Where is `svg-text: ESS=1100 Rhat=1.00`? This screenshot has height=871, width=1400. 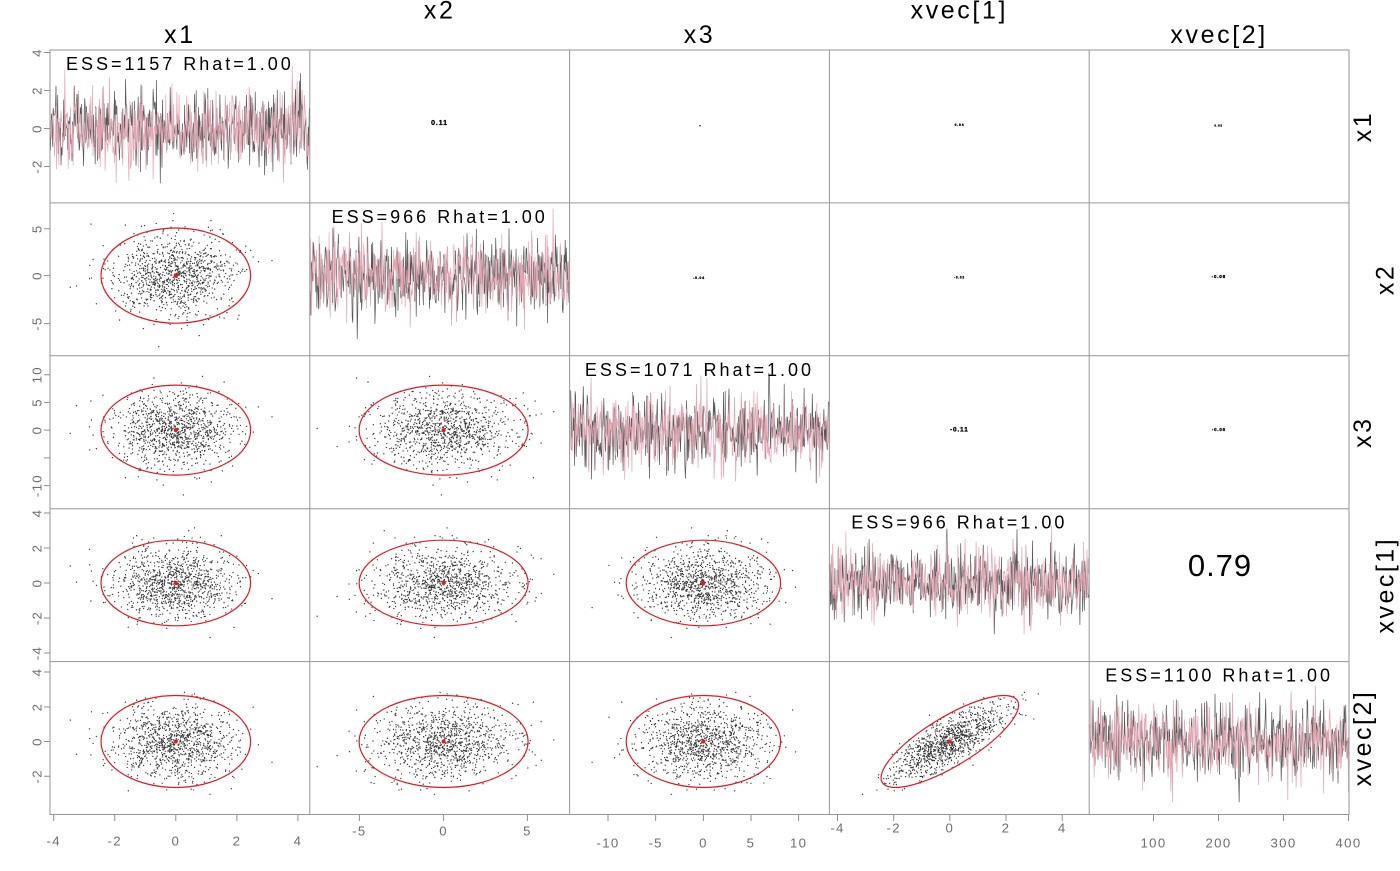
svg-text: ESS=1100 Rhat=1.00 is located at coordinates (1219, 676).